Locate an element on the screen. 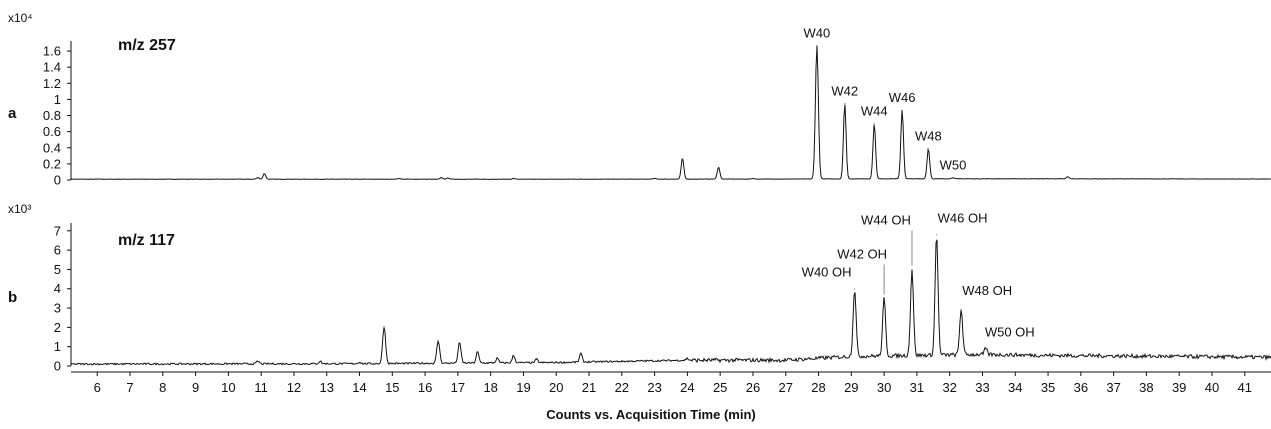 The width and height of the screenshot is (1271, 429). panel-a-y-tick-label: 0.4 is located at coordinates (52, 147).